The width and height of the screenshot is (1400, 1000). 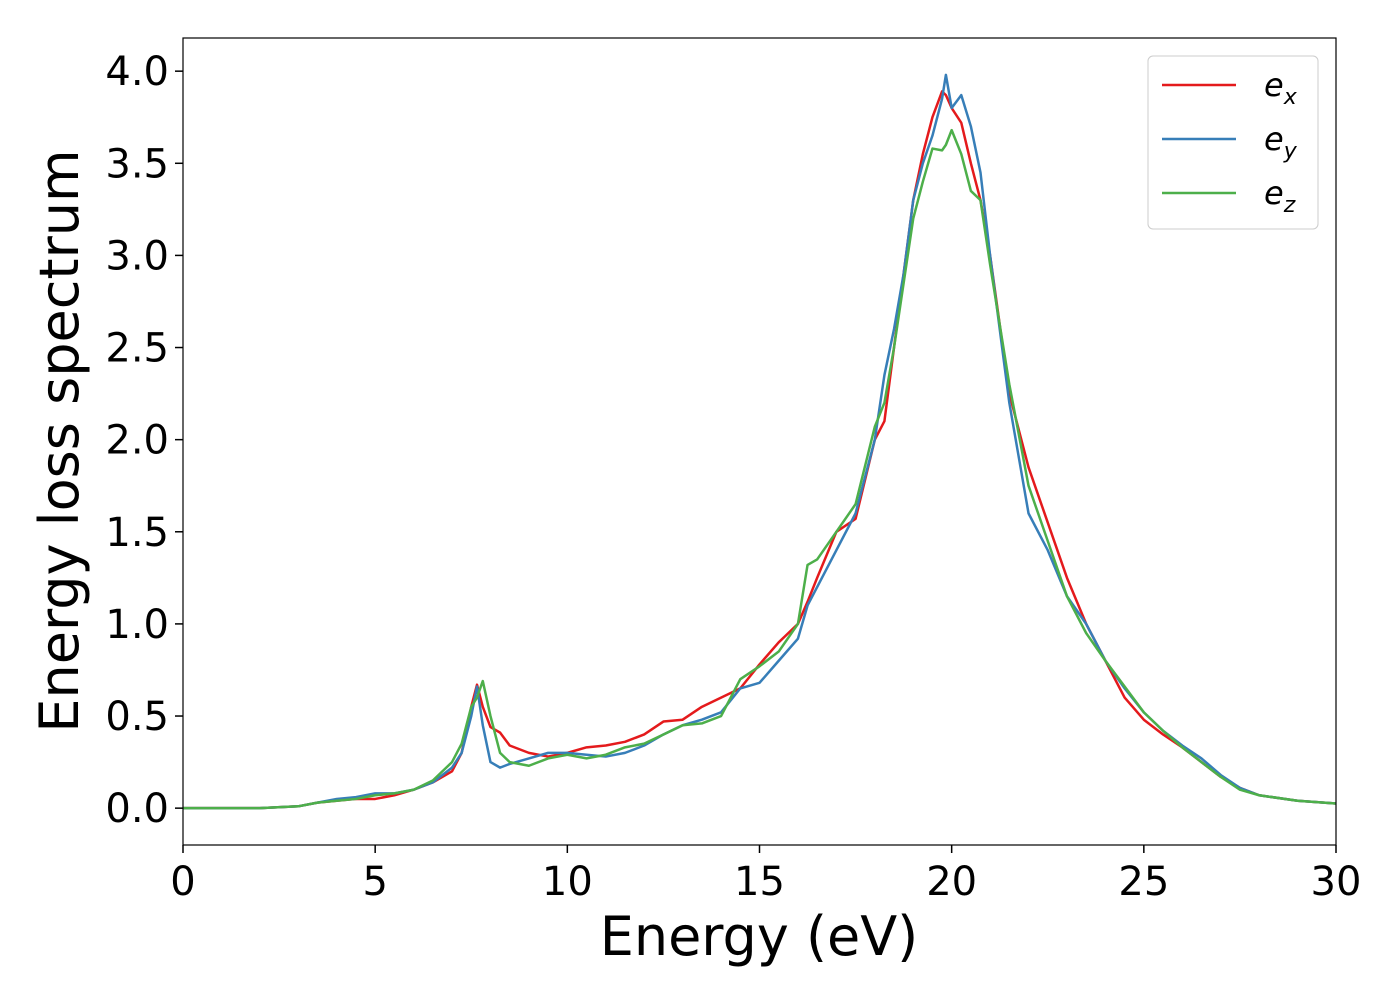 I want to click on y-tick-label: 0.0, so click(x=137, y=809).